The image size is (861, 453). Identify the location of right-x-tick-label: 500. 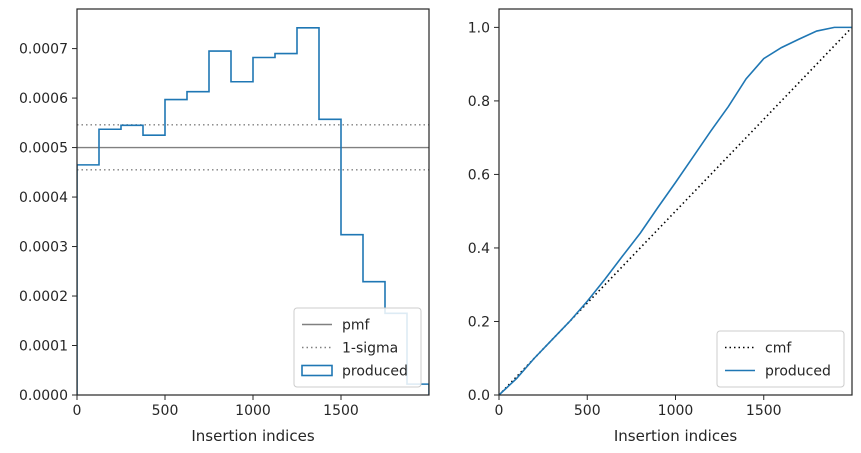
(587, 411).